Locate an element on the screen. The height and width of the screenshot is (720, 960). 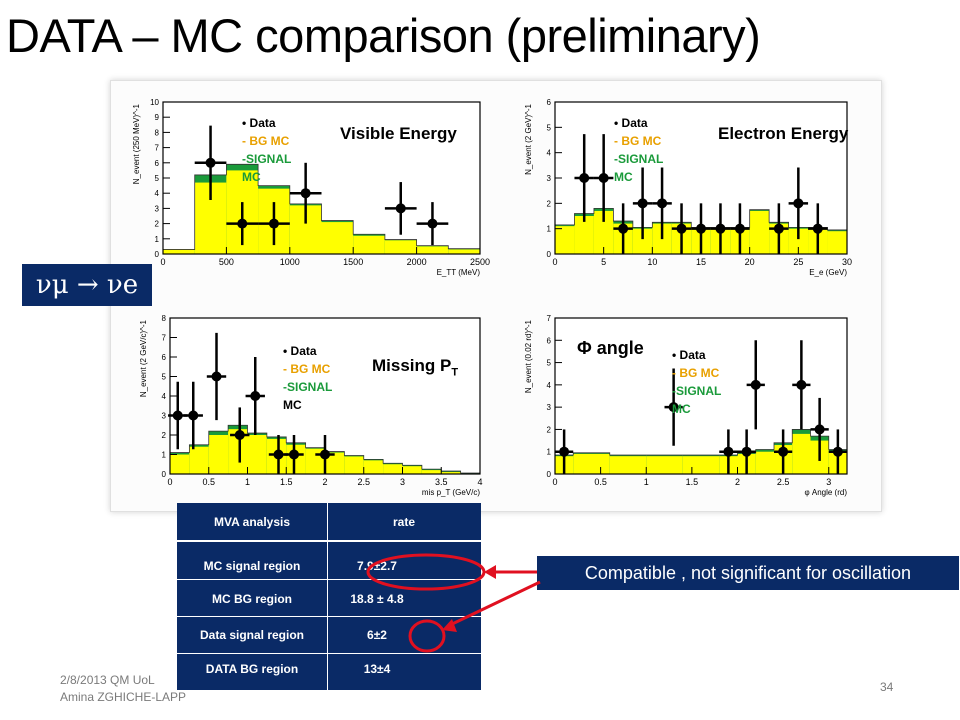
highlight-ellipse-mc-signal is located at coordinates (426, 572).